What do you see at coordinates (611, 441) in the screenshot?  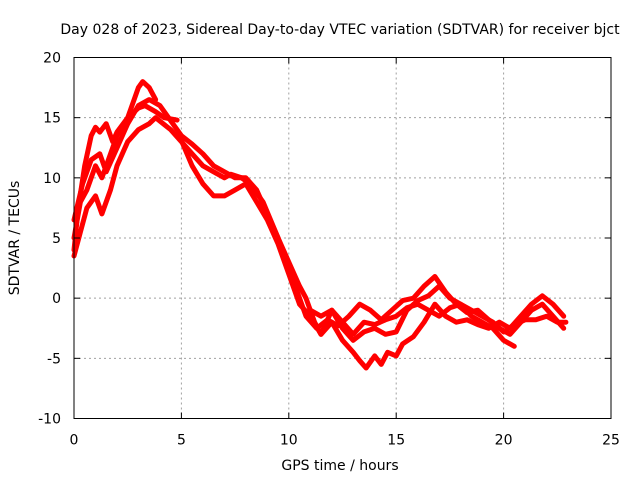 I see `x-tick-label: 25` at bounding box center [611, 441].